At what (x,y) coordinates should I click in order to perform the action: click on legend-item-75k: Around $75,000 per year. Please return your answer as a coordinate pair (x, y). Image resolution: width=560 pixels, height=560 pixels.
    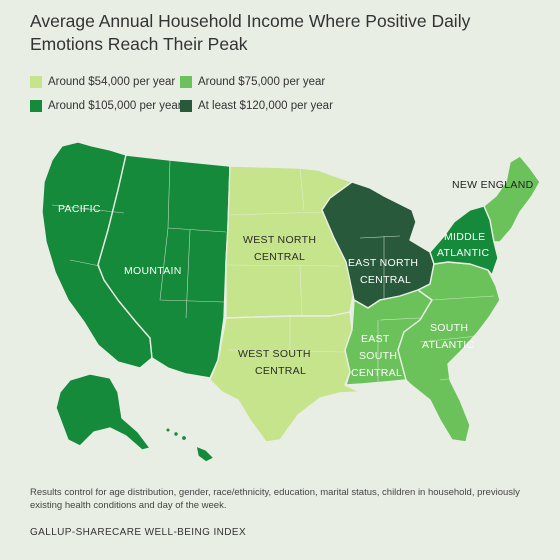
    Looking at the image, I should click on (252, 82).